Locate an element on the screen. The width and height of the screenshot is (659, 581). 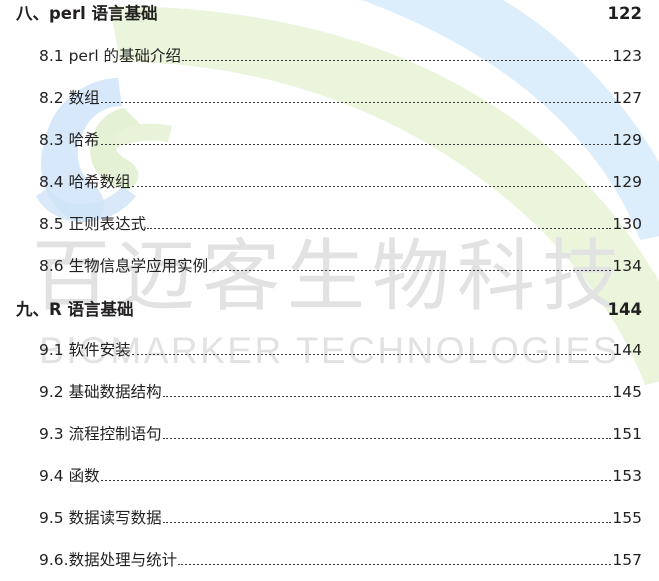
toc-page-number: 122 is located at coordinates (624, 13).